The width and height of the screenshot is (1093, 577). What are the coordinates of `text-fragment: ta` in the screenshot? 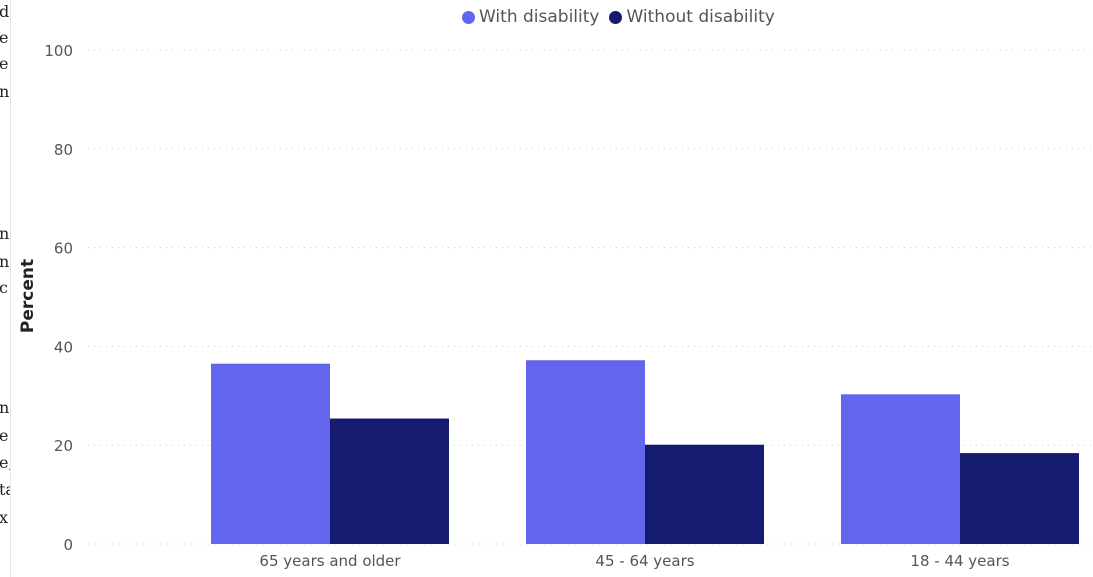 It's located at (5, 490).